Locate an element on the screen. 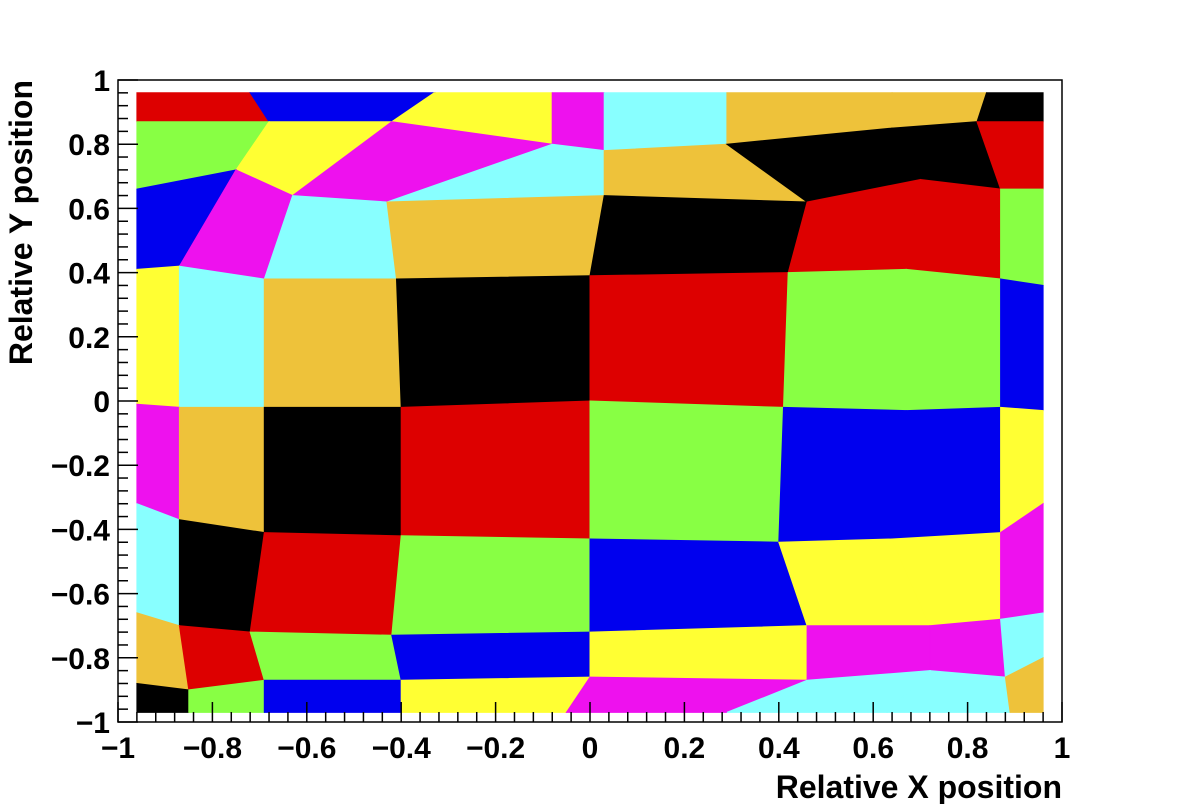 The image size is (1181, 804). tile-r4-c1 is located at coordinates (221, 470).